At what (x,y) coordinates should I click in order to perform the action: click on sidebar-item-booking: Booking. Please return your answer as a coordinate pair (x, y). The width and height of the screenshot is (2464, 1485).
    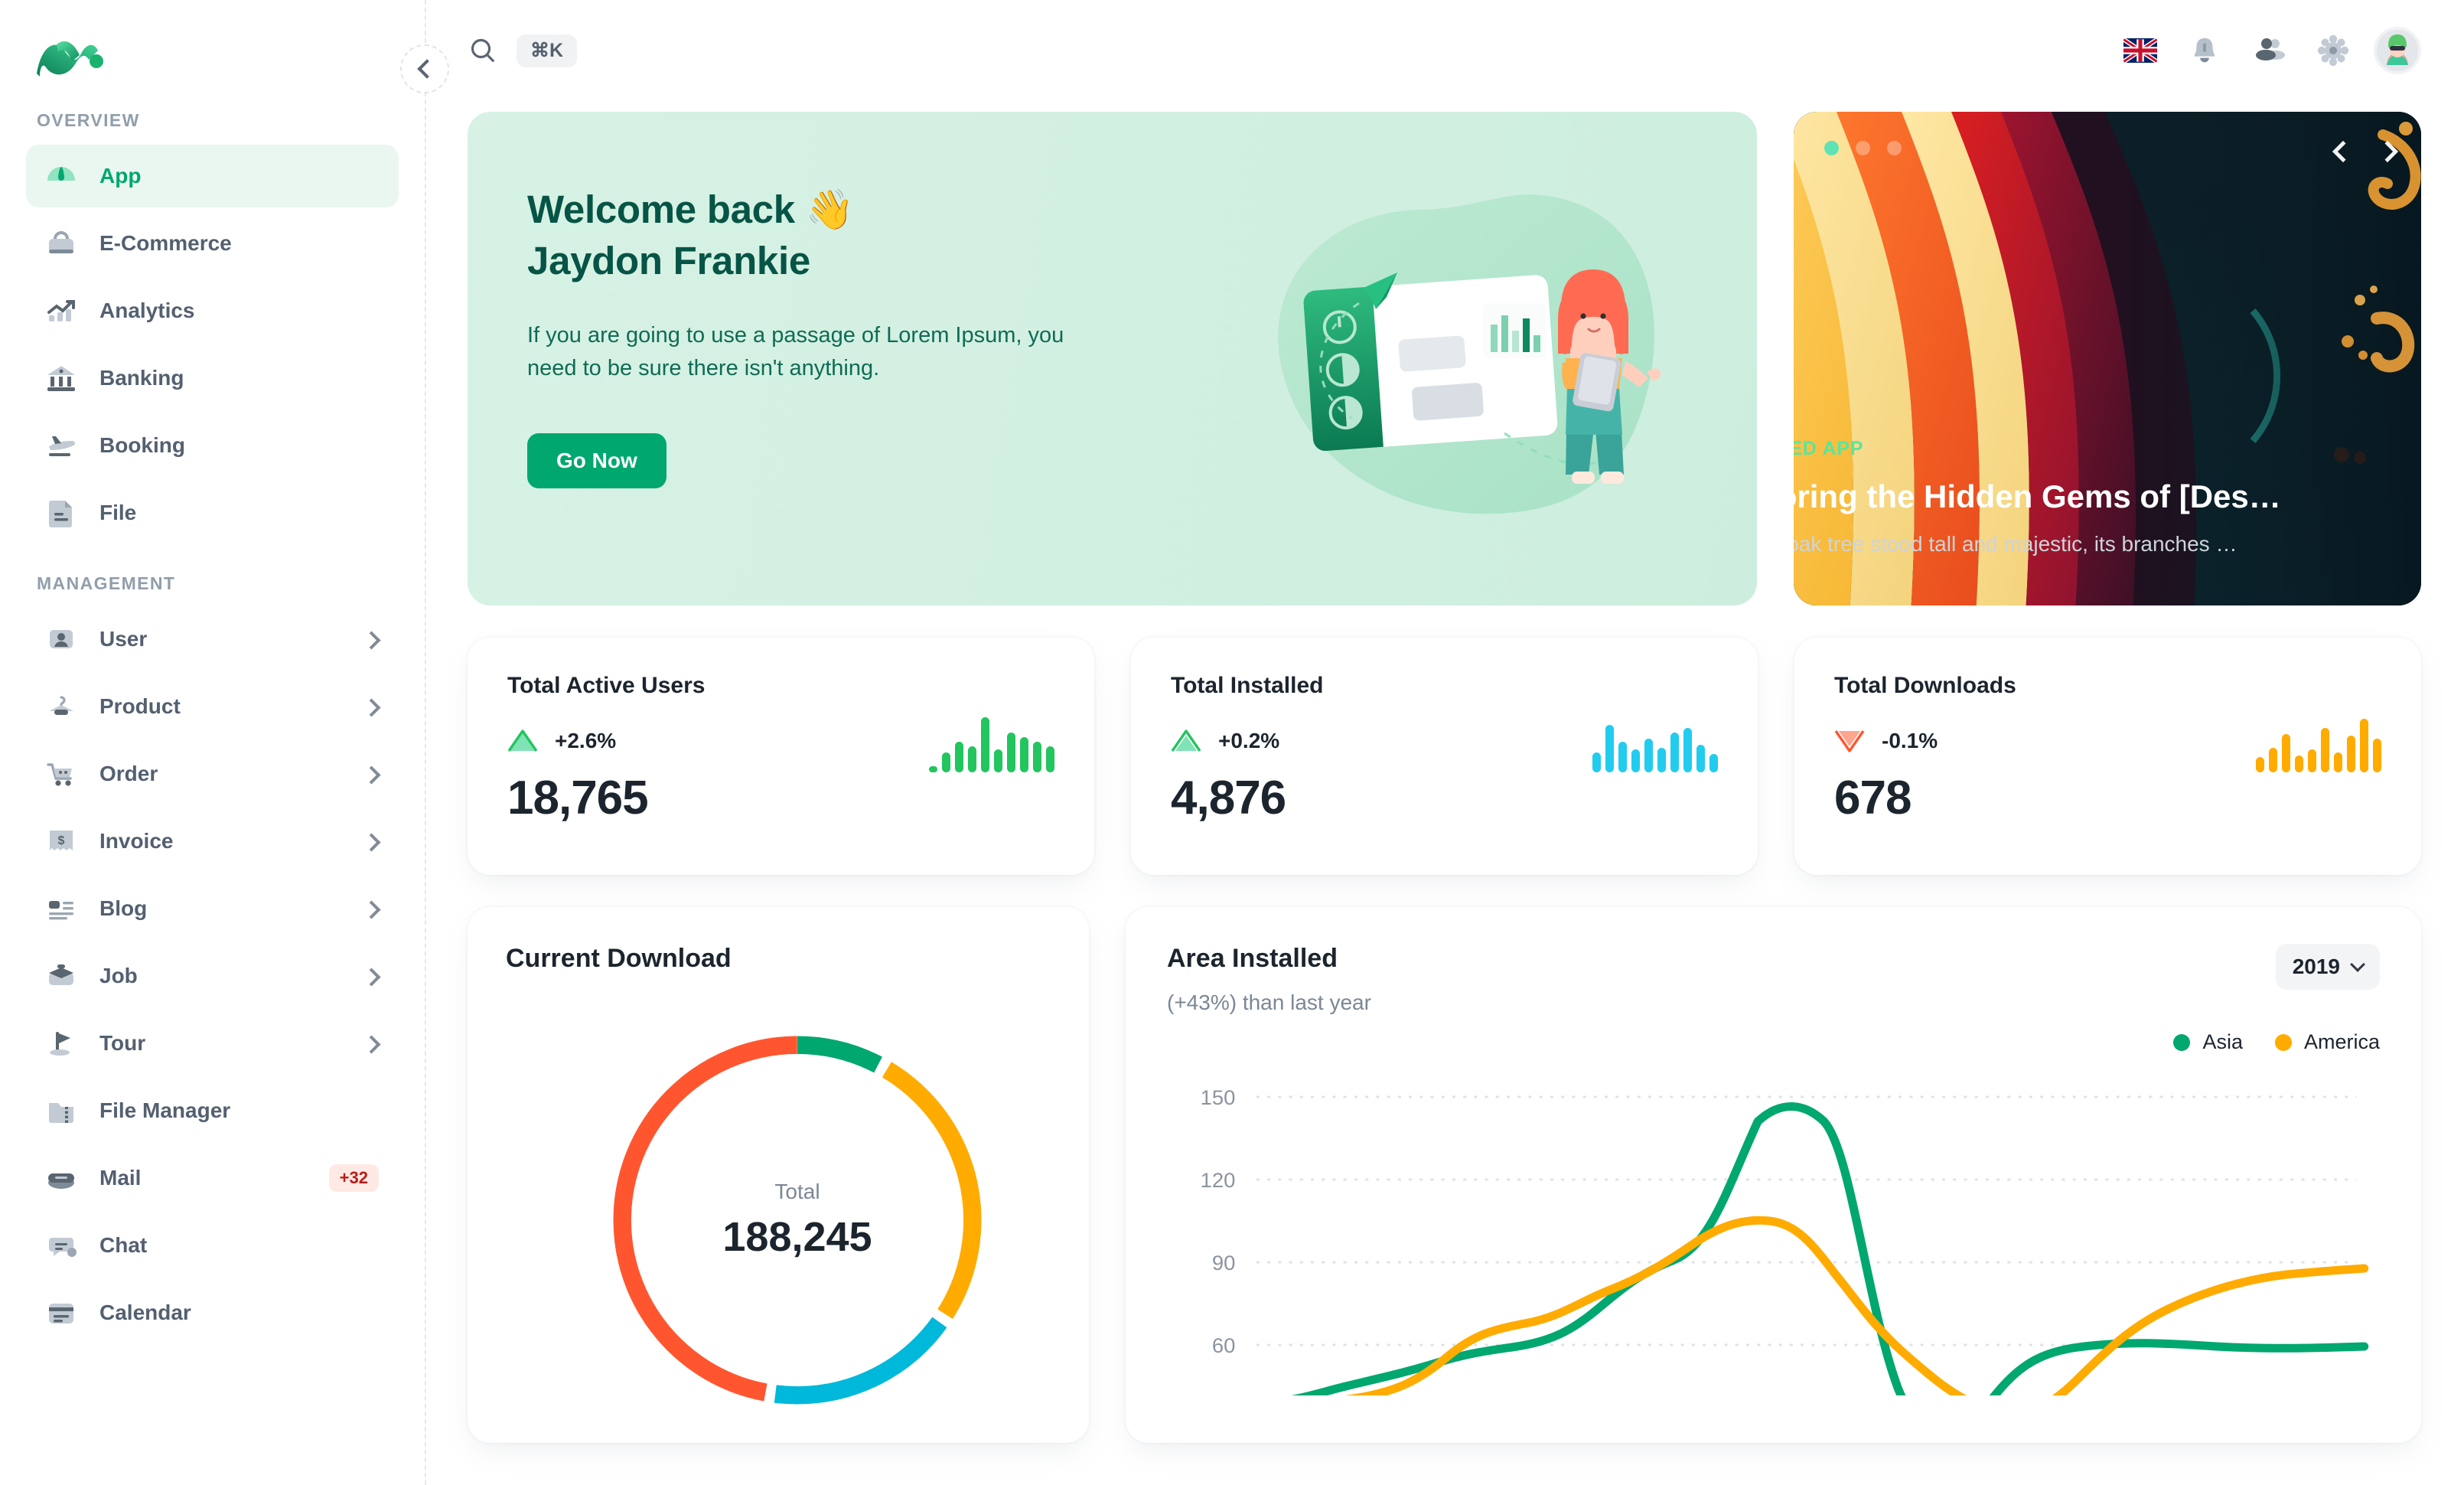
    Looking at the image, I should click on (212, 445).